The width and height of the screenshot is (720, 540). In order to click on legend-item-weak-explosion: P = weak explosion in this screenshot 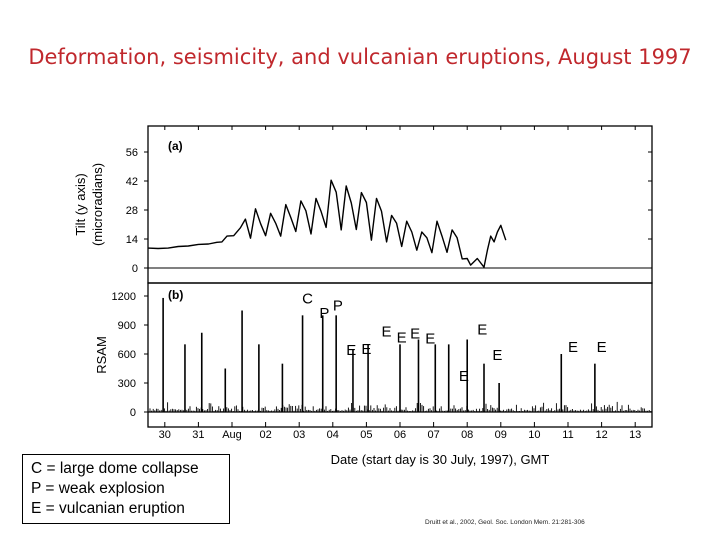, I will do `click(98, 488)`.